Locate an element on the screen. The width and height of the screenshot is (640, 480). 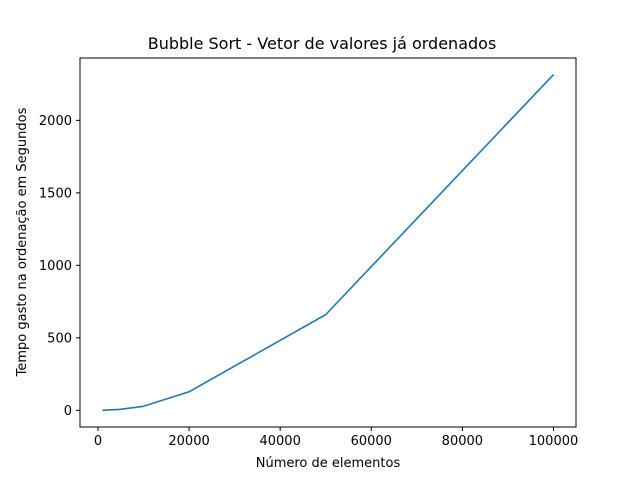
x-tick-label: 100000 is located at coordinates (554, 441).